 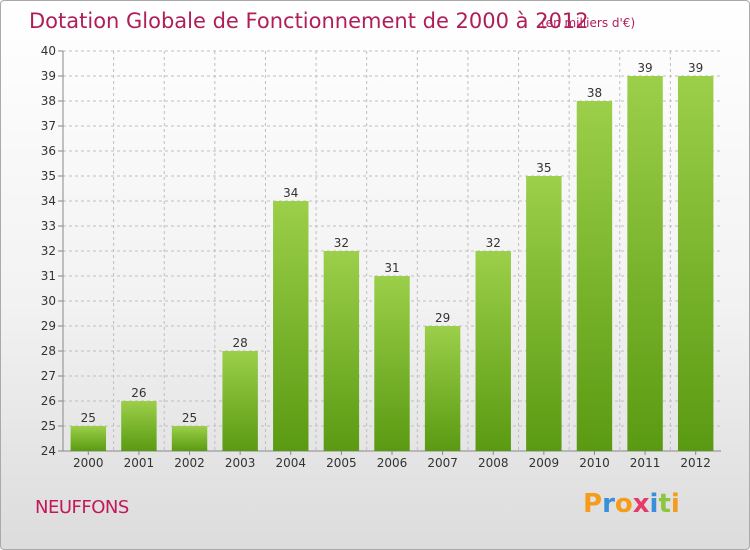 What do you see at coordinates (594, 93) in the screenshot?
I see `bar-value-label: 38` at bounding box center [594, 93].